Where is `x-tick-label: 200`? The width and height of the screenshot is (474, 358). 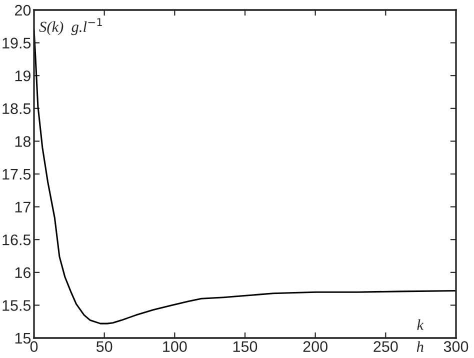 x-tick-label: 200 is located at coordinates (315, 346).